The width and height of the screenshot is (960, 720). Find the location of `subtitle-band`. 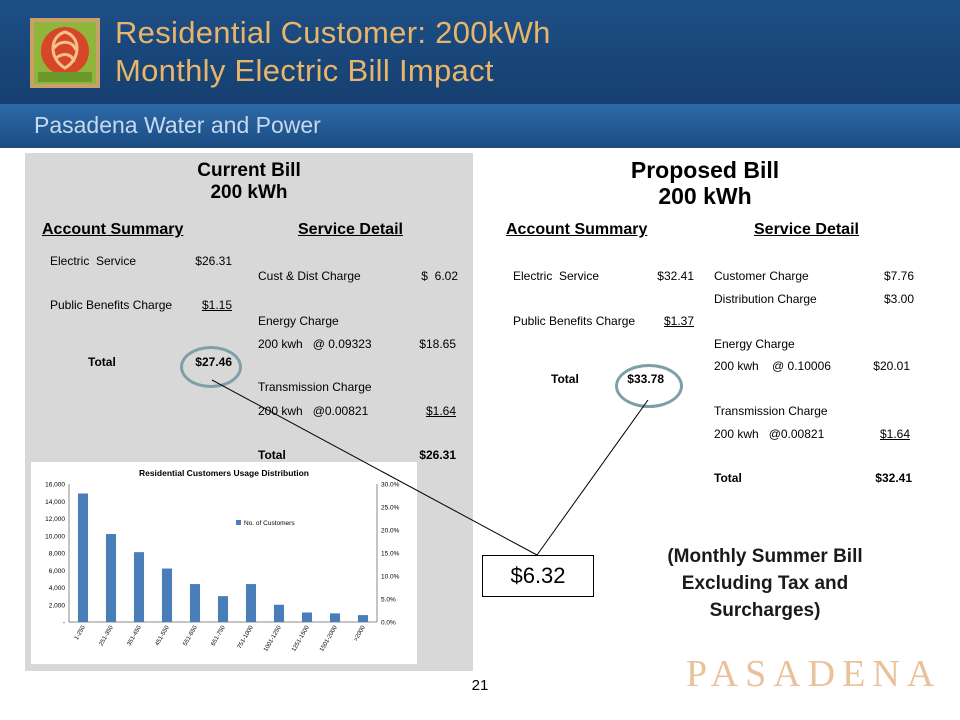

subtitle-band is located at coordinates (480, 126).